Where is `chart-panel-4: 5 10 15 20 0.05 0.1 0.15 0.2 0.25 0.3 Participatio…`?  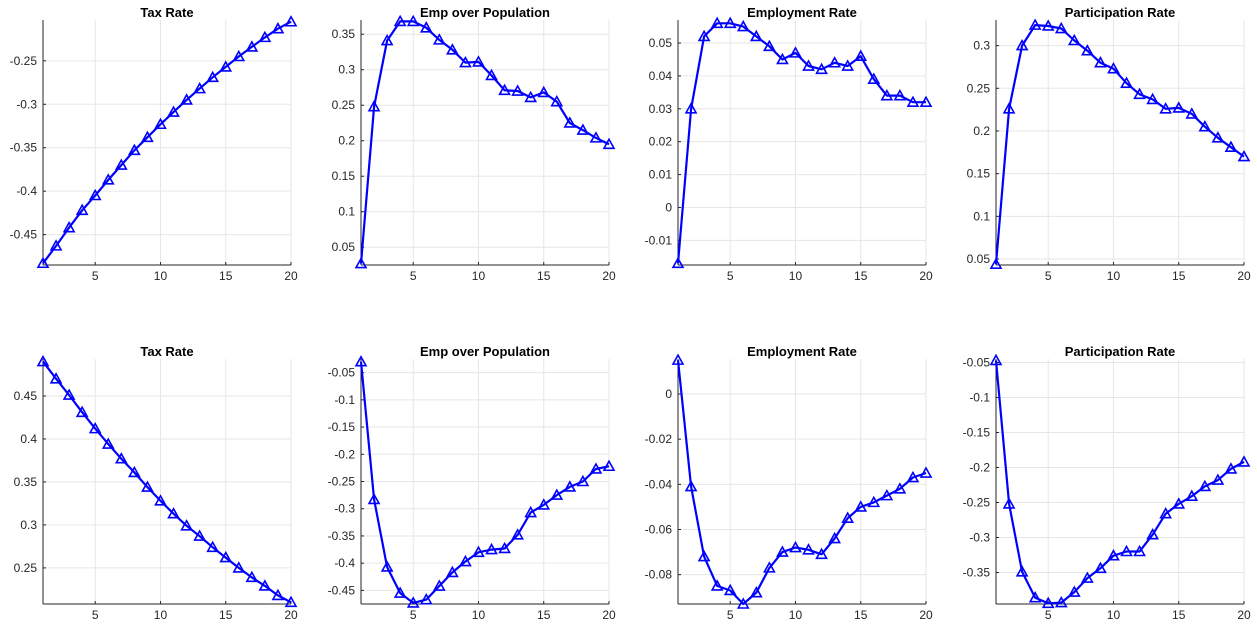 chart-panel-4: 5 10 15 20 0.05 0.1 0.15 0.2 0.25 0.3 Participatio… is located at coordinates (1109, 144).